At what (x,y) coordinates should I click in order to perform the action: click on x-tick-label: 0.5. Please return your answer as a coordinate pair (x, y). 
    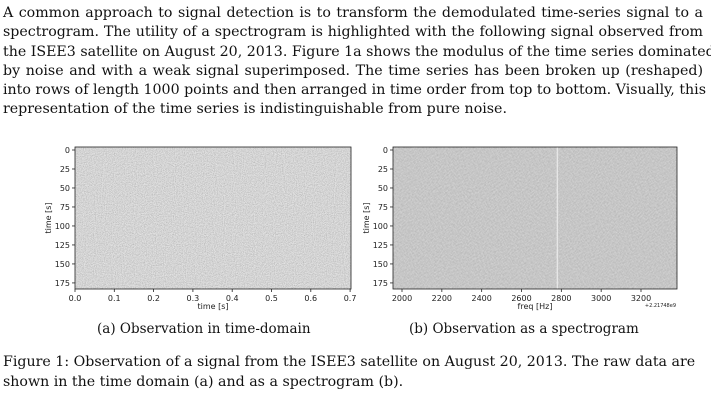
    Looking at the image, I should click on (271, 298).